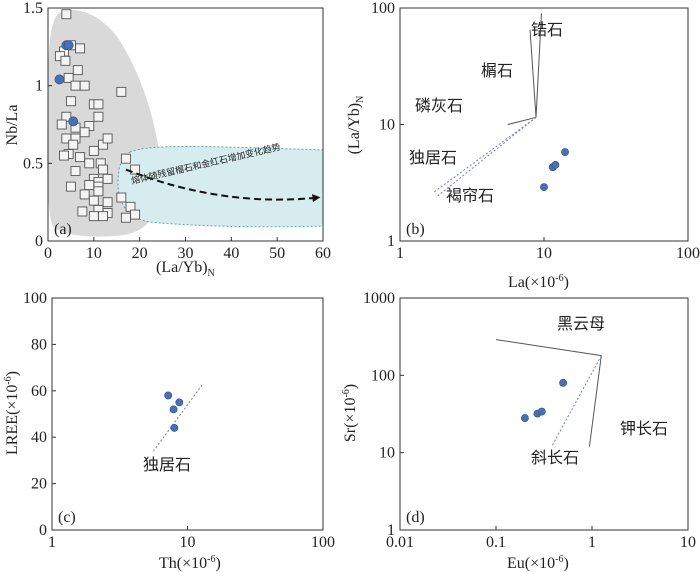  Describe the element at coordinates (190, 563) in the screenshot. I see `panel-c-xlabel: Th(×10-6)` at that location.